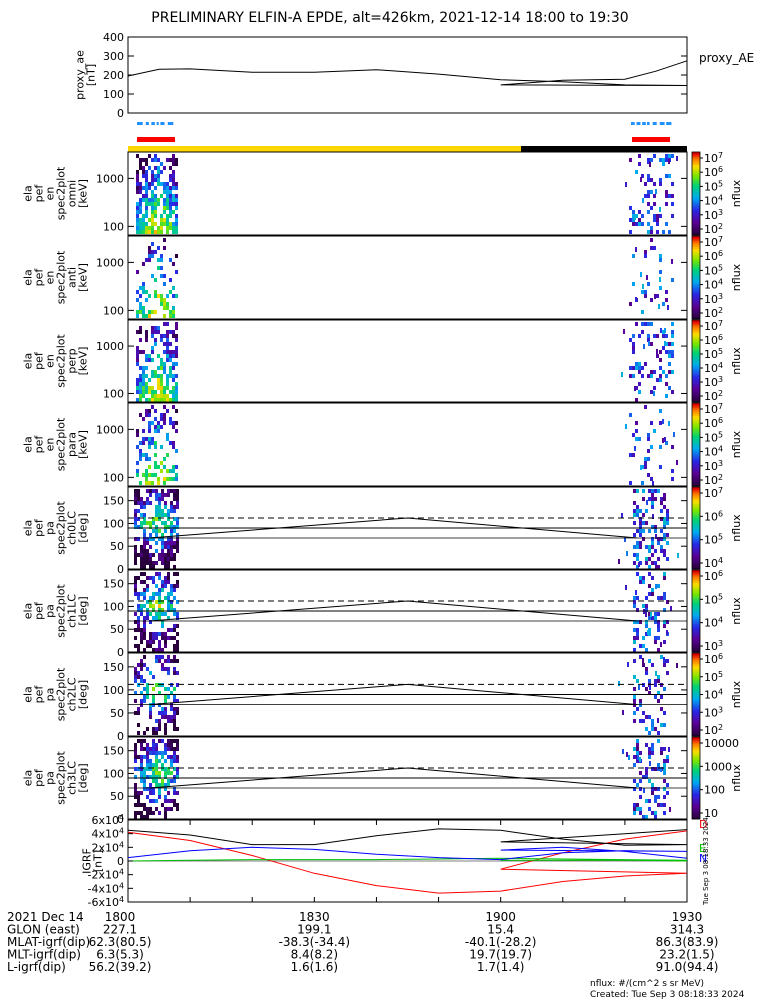 Image resolution: width=775 pixels, height=1000 pixels. Describe the element at coordinates (39, 527) in the screenshot. I see `ylabel-line: pef` at that location.